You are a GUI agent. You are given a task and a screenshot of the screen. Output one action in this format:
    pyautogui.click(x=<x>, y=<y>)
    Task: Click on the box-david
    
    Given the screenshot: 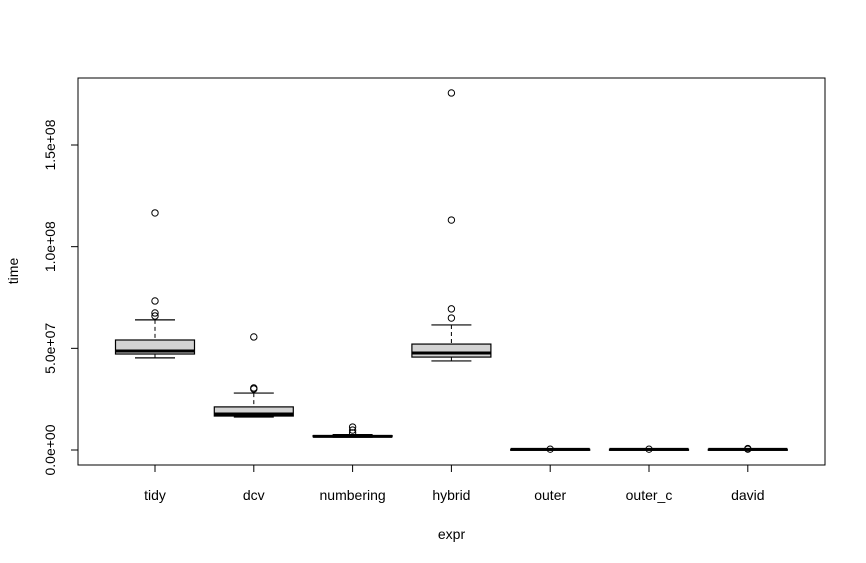 What is the action you would take?
    pyautogui.click(x=747, y=448)
    